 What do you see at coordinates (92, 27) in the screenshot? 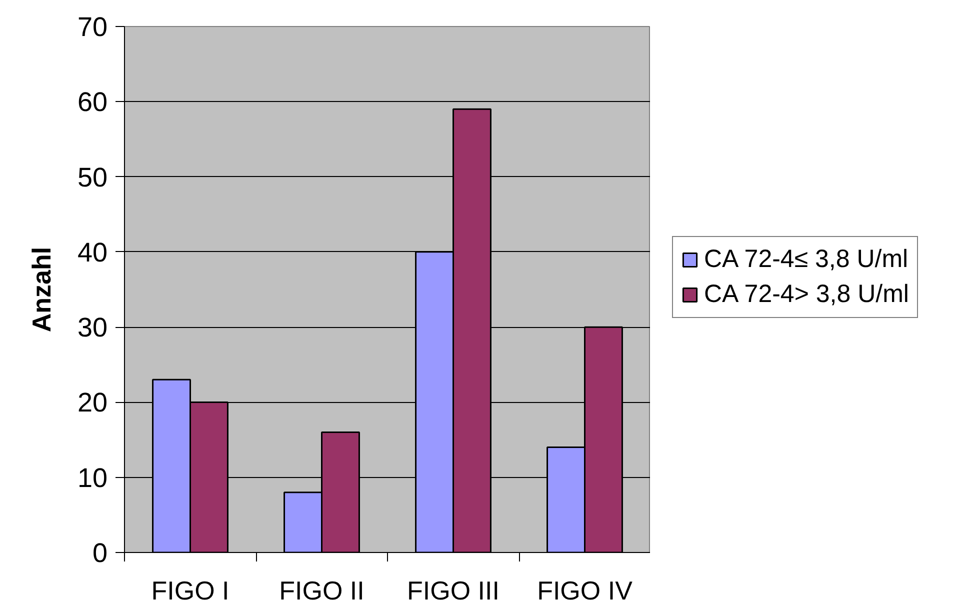
I see `y-tick-label: 70` at bounding box center [92, 27].